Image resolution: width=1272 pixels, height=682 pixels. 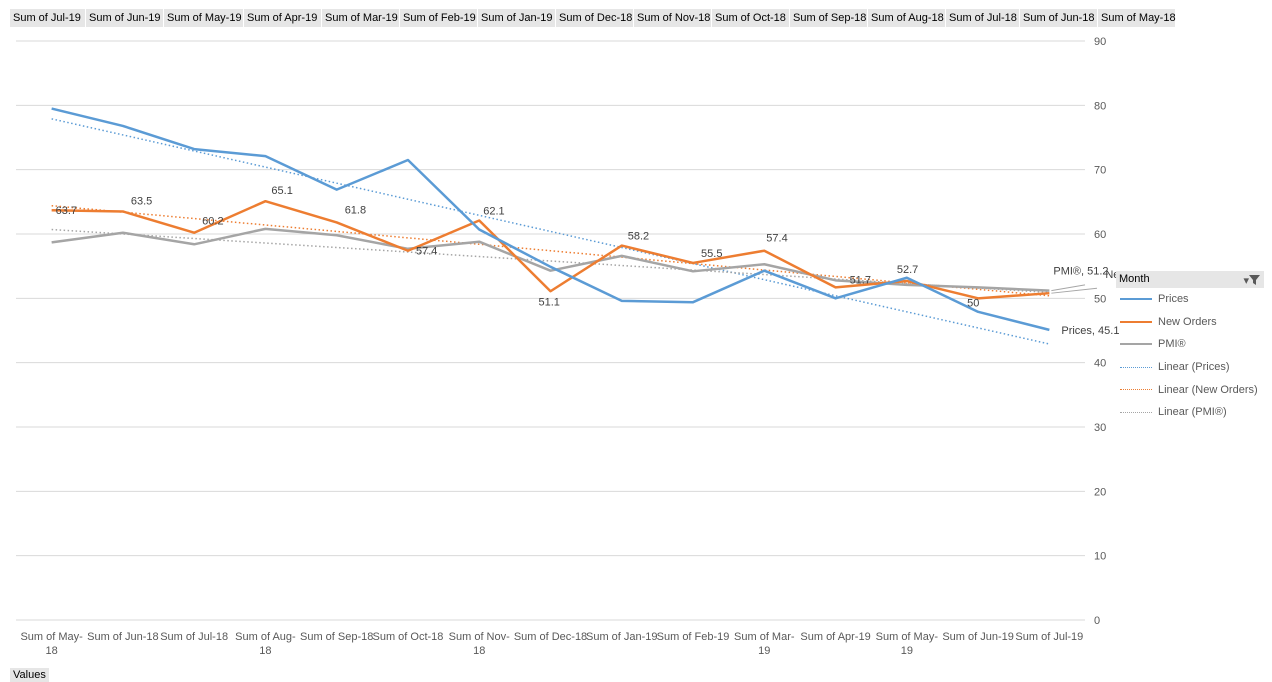 What do you see at coordinates (1173, 299) in the screenshot?
I see `legend-label: Prices` at bounding box center [1173, 299].